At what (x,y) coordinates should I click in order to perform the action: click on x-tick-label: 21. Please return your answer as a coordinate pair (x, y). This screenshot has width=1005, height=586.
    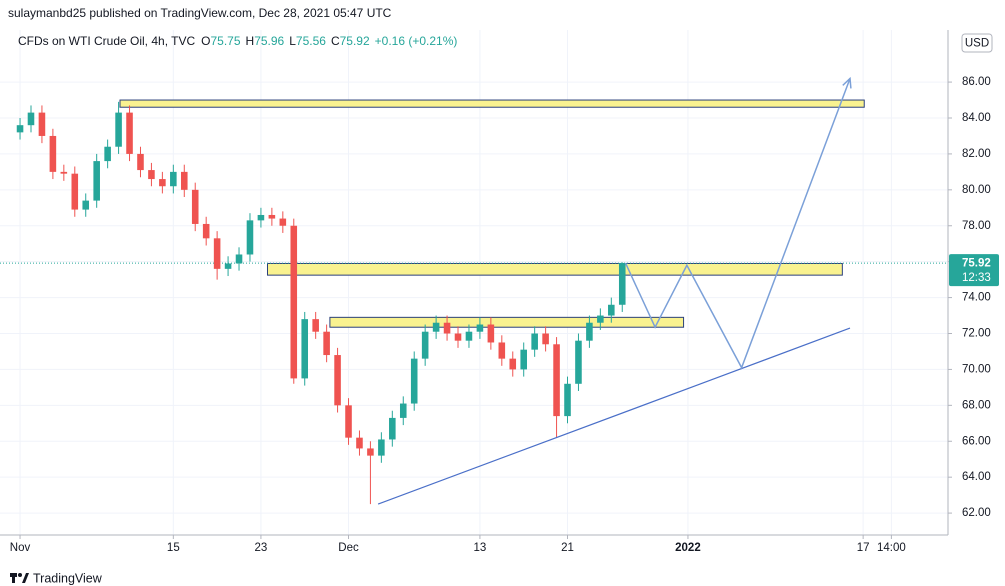
    Looking at the image, I should click on (567, 548).